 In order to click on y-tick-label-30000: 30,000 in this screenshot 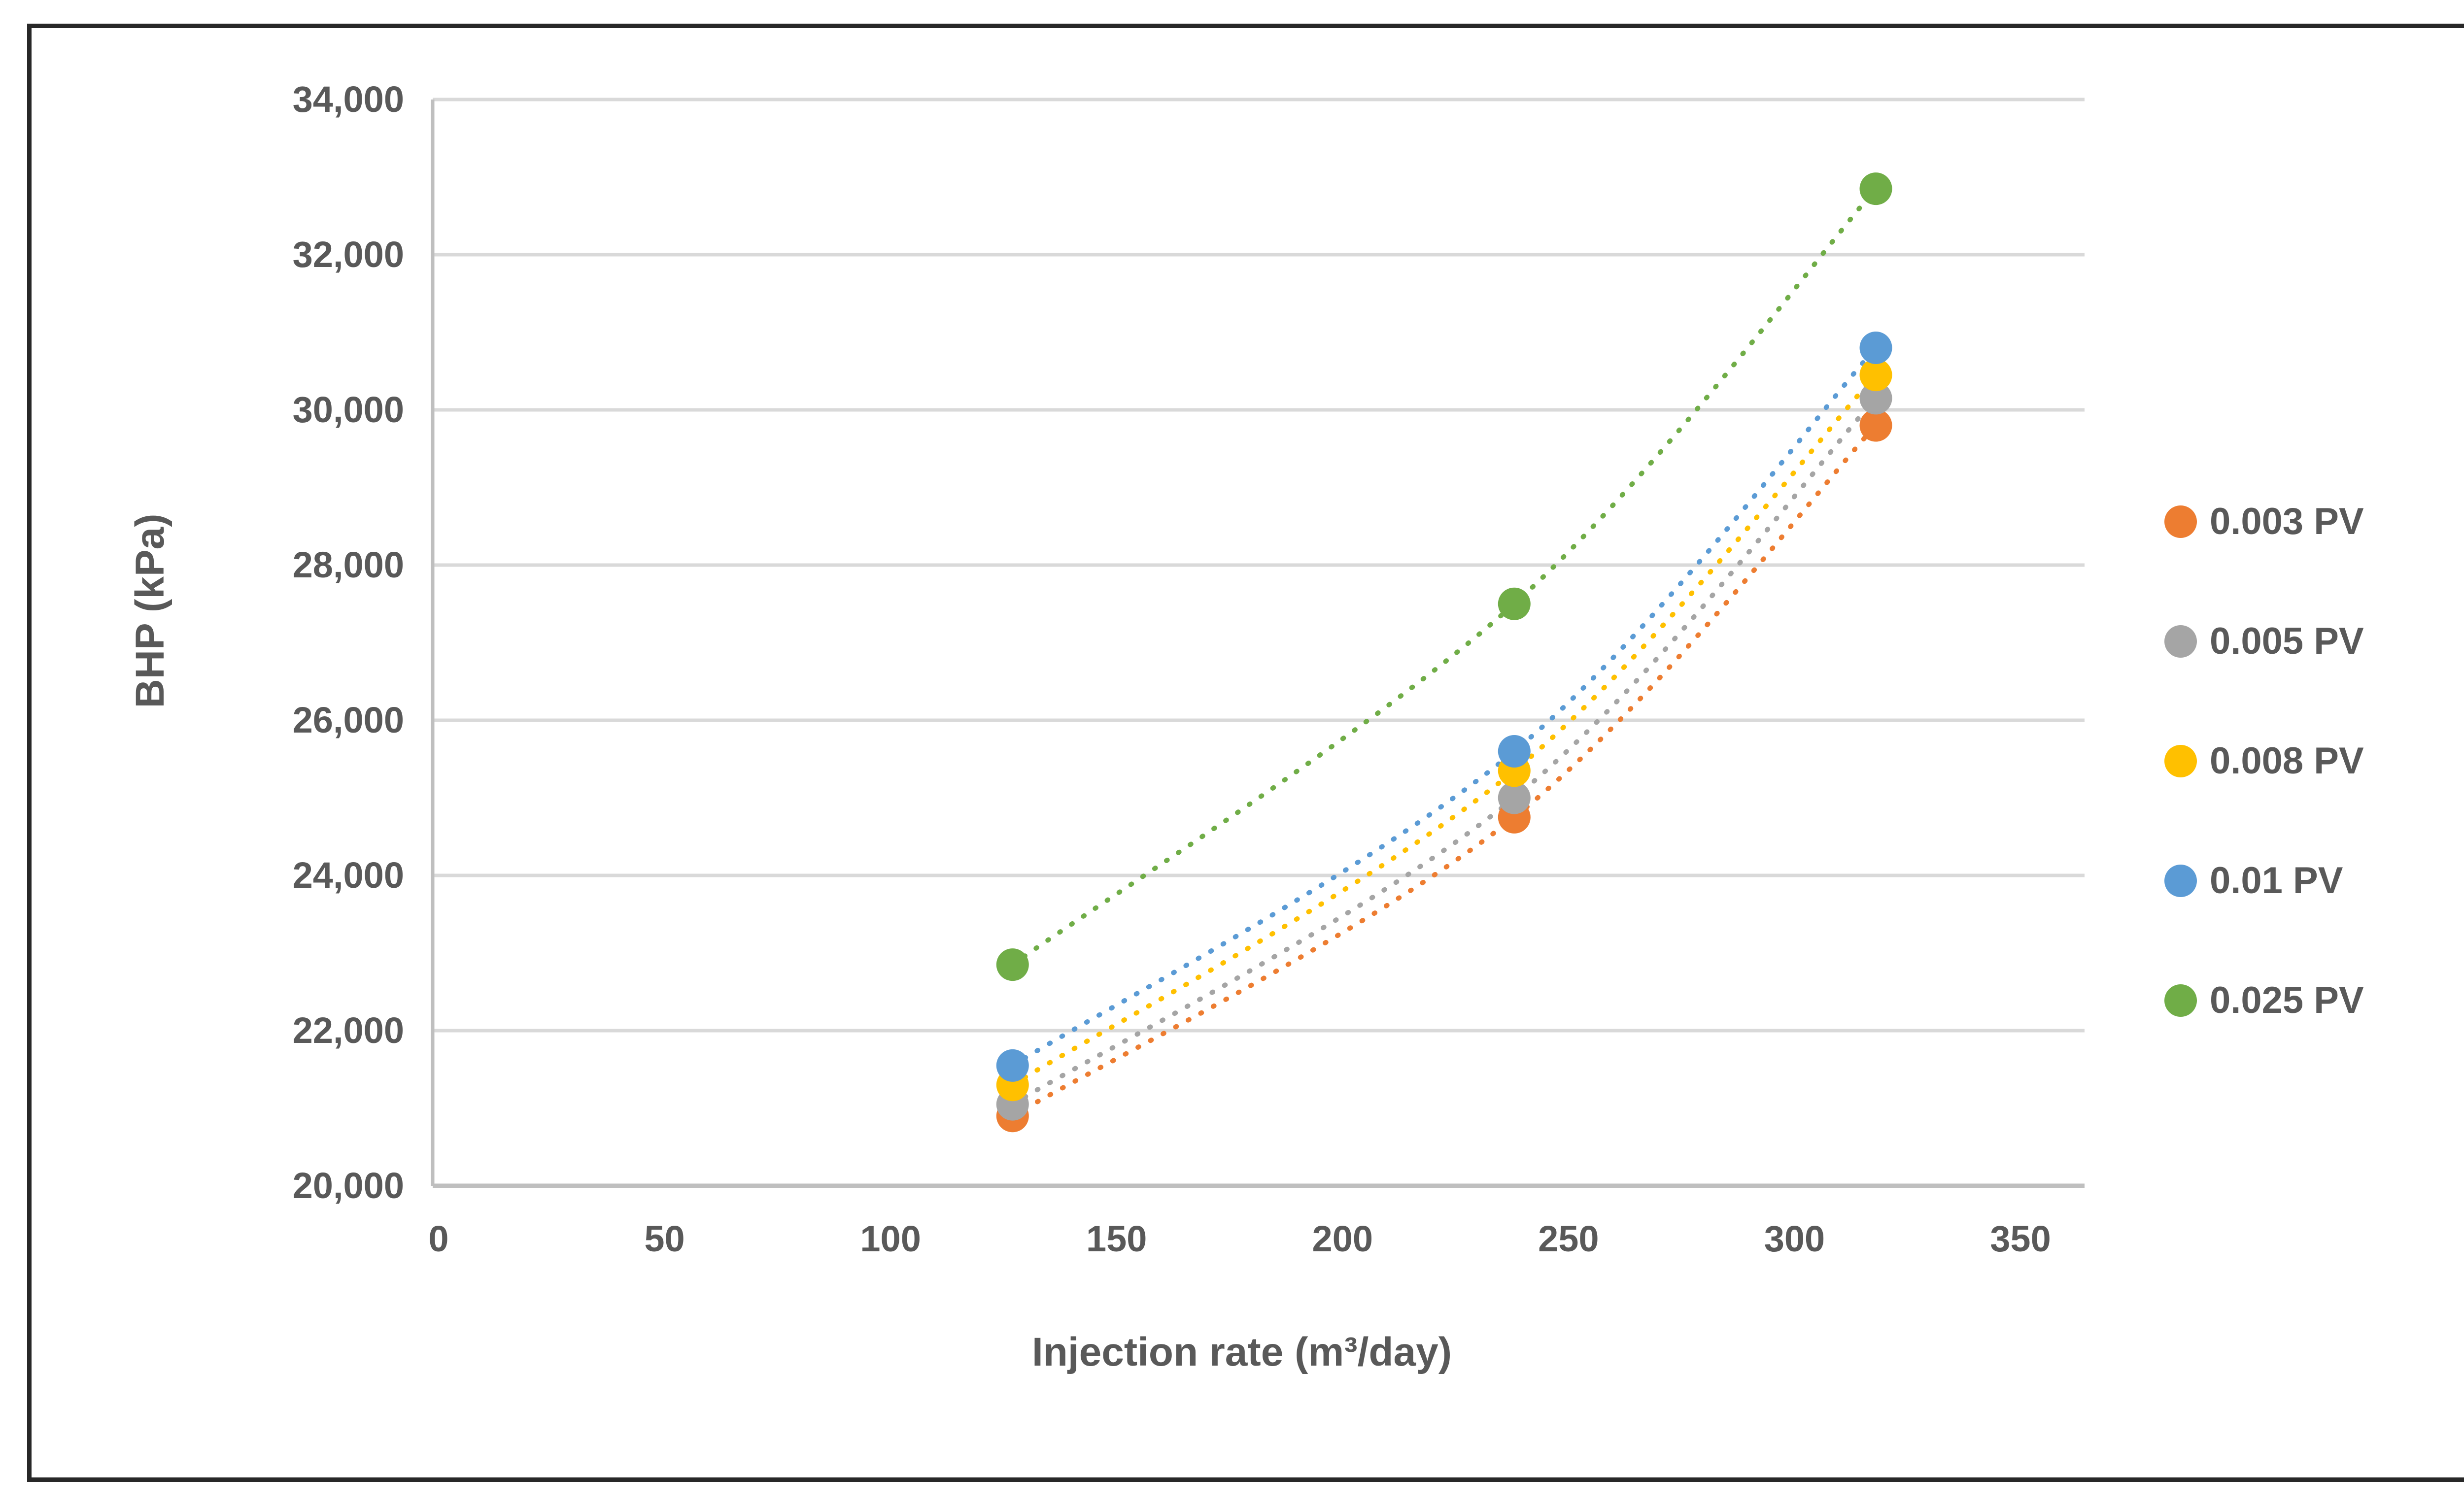, I will do `click(348, 409)`.